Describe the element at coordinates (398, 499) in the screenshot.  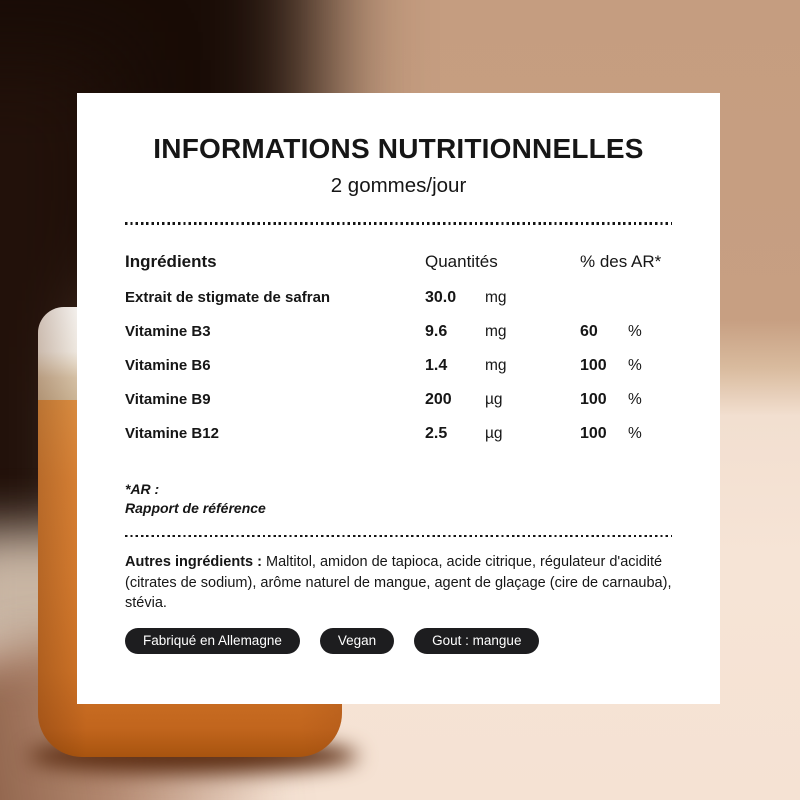
I see `ar-footnote: *AR : Rapport de référence` at that location.